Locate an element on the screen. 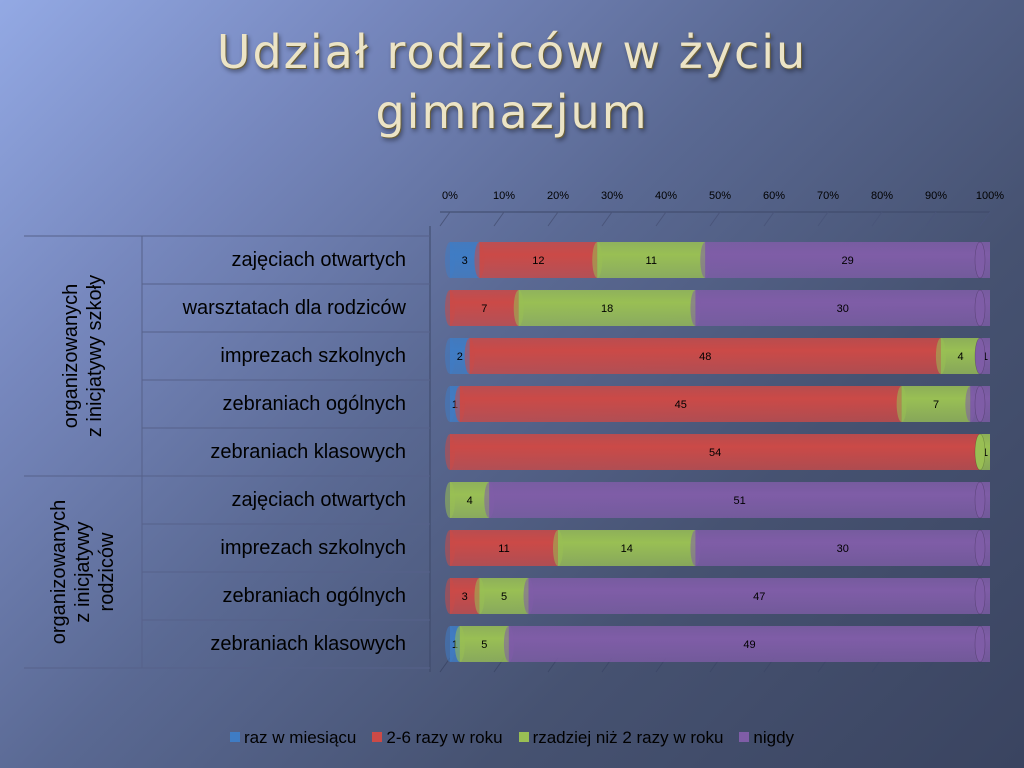 This screenshot has width=1024, height=768. x-tick-label: 30% is located at coordinates (612, 196).